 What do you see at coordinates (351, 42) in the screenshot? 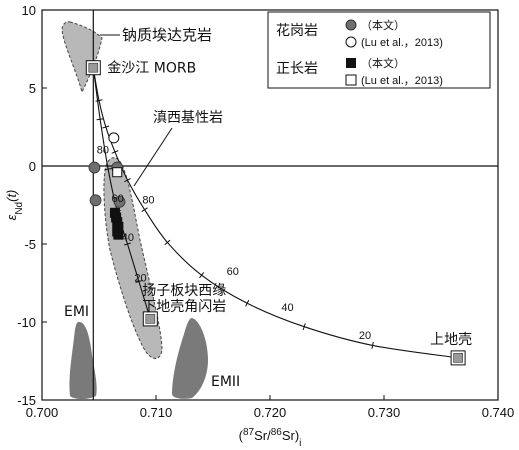
I see `legend-marker-open-circle` at bounding box center [351, 42].